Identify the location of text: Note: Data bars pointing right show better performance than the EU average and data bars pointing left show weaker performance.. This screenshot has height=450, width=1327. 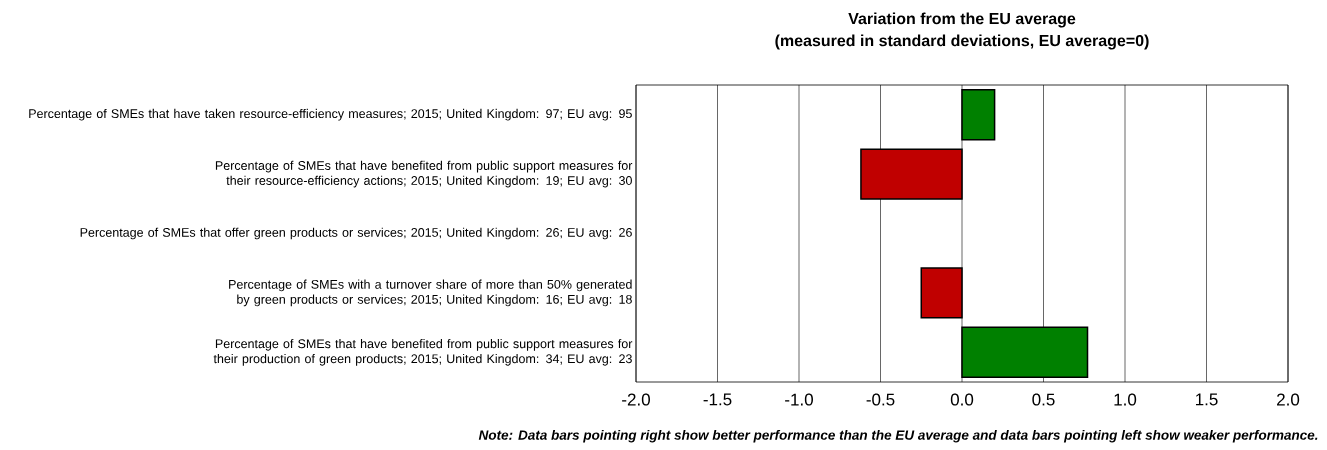
(898, 436).